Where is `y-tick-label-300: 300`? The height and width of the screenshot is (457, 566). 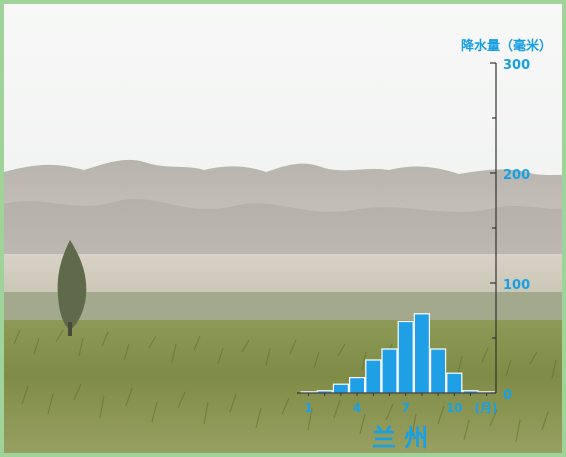 y-tick-label-300: 300 is located at coordinates (516, 65).